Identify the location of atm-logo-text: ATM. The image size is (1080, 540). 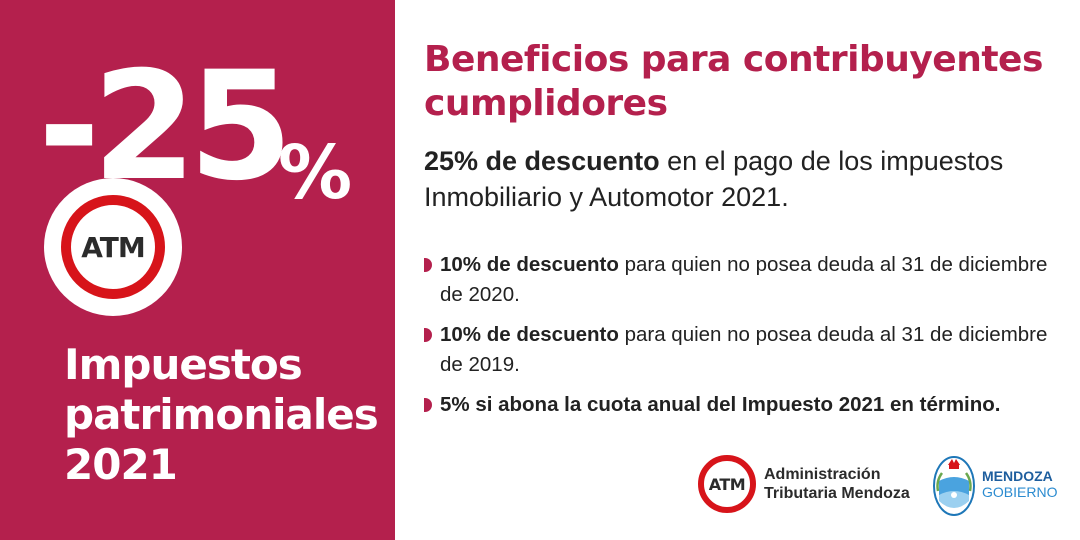
(727, 484).